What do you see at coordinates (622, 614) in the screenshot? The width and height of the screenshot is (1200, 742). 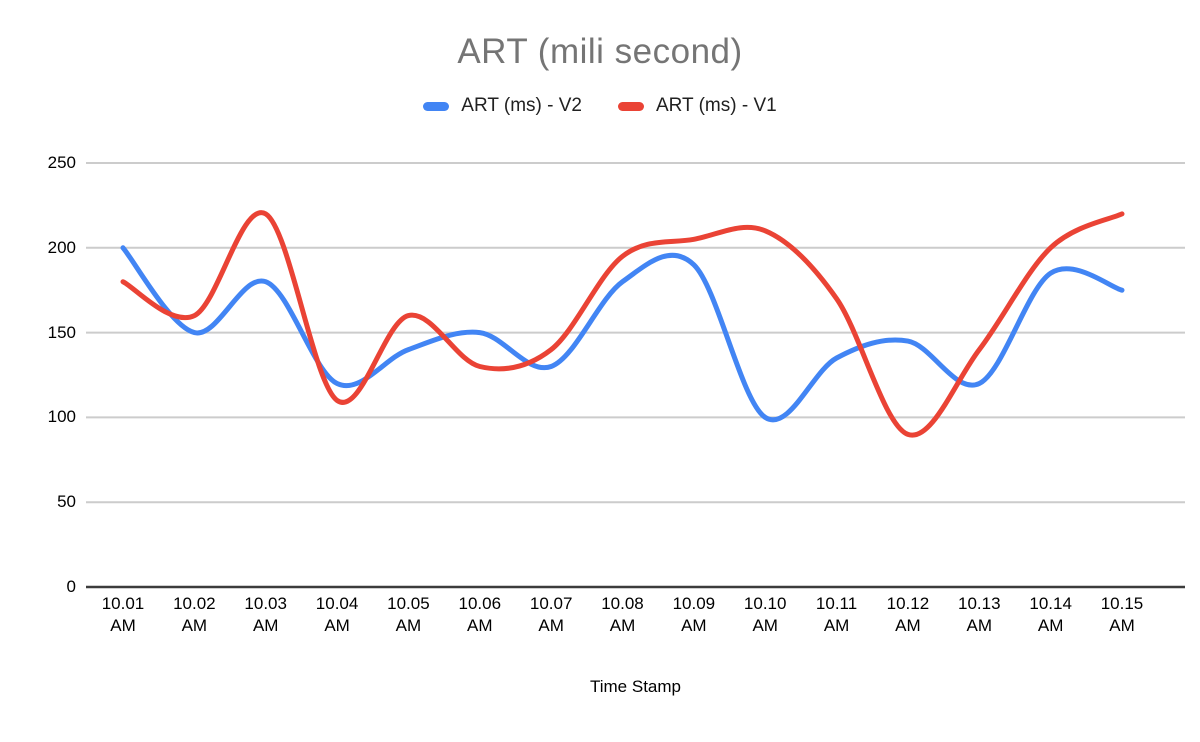 I see `x-axis-category-label: 10.08 AM` at bounding box center [622, 614].